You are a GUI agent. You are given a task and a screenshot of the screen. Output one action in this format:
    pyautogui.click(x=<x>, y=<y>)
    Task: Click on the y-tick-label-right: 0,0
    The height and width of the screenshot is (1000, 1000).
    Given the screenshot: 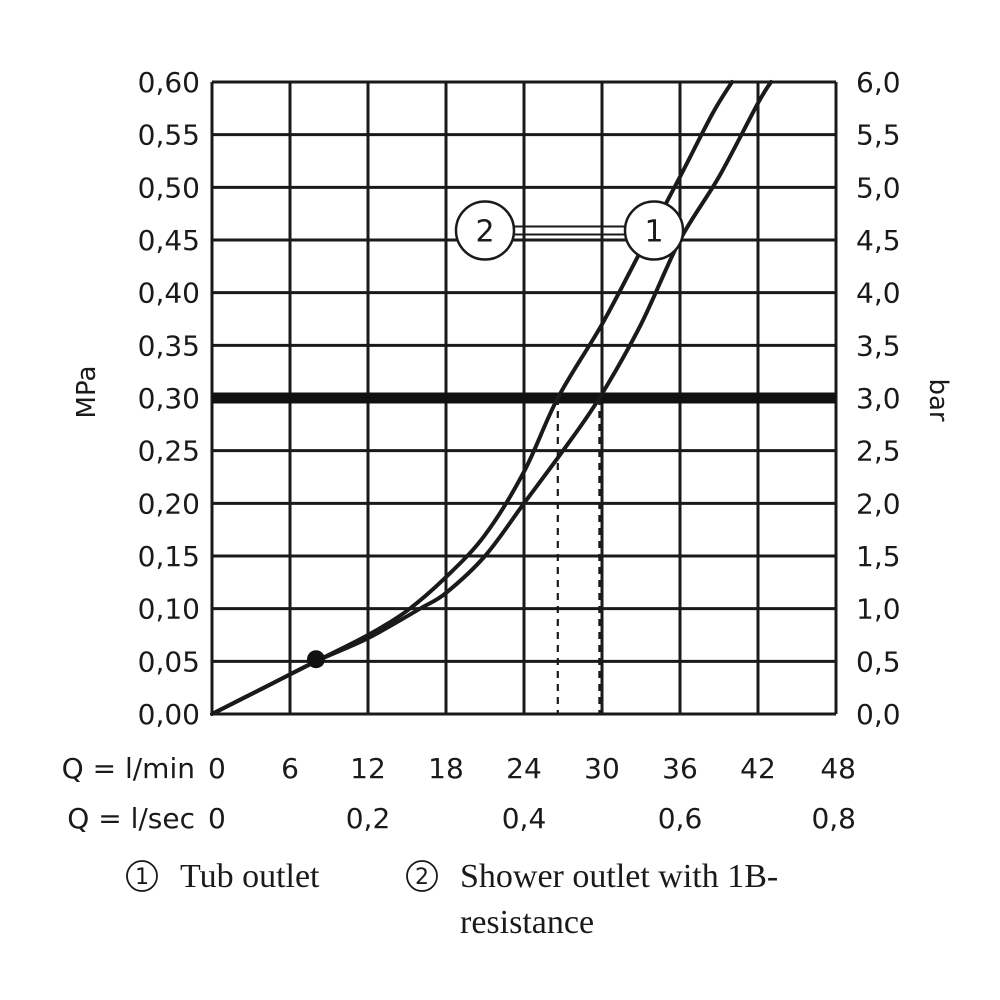 What is the action you would take?
    pyautogui.click(x=878, y=714)
    